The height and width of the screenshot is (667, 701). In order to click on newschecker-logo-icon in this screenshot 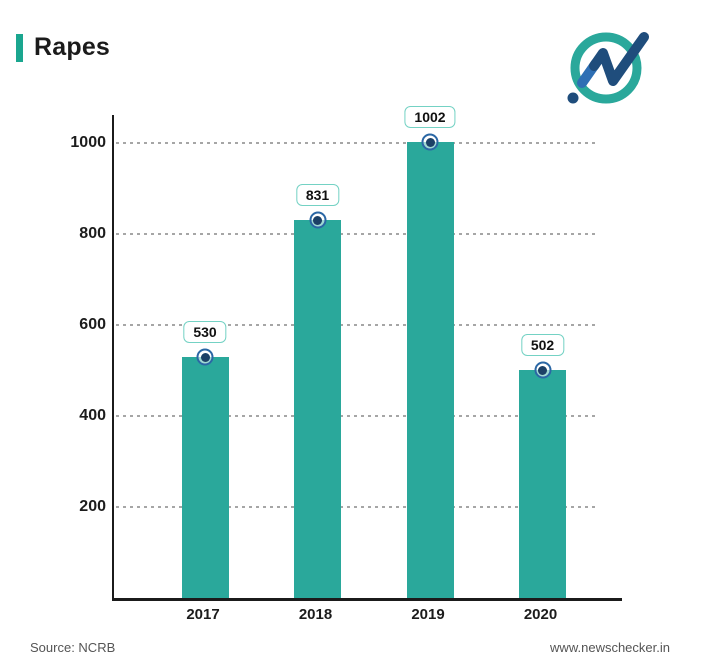, I will do `click(608, 68)`.